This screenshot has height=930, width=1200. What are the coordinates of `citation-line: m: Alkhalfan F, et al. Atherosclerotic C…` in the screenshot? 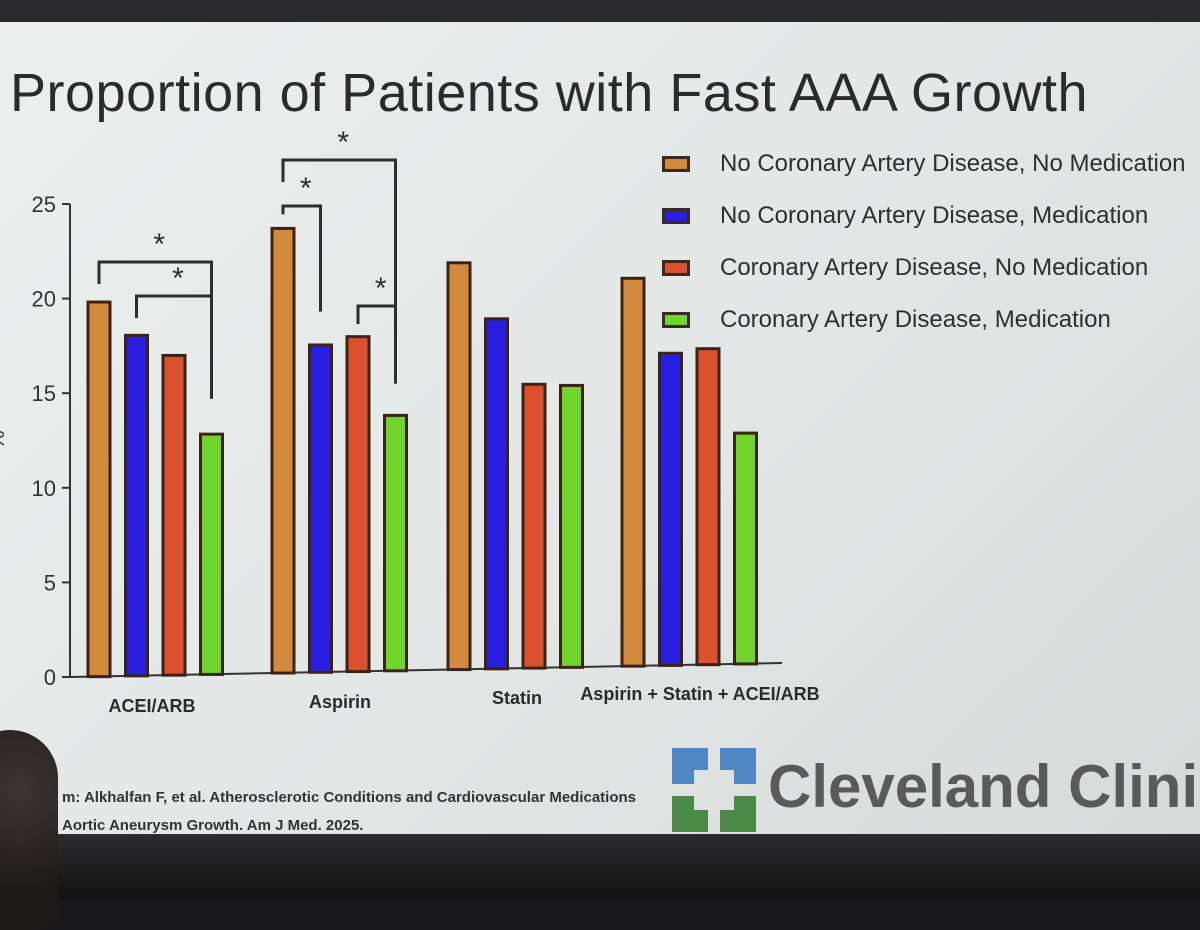 It's located at (349, 797).